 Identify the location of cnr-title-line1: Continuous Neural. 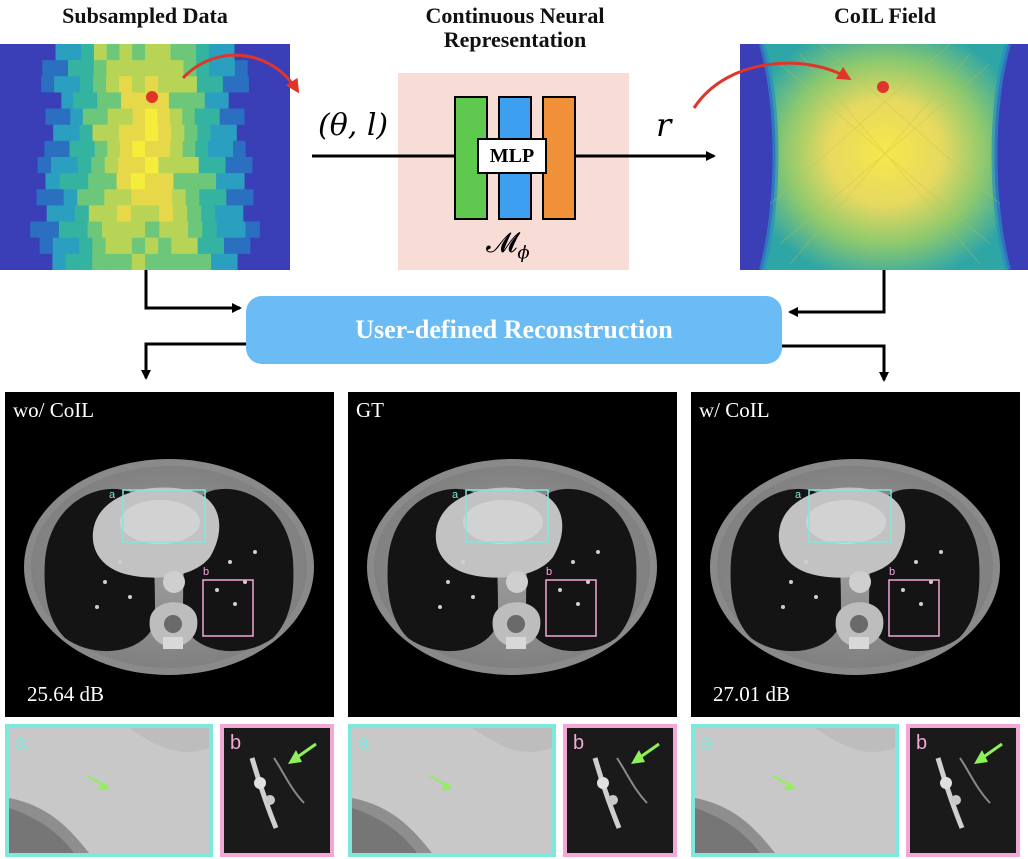
(515, 15).